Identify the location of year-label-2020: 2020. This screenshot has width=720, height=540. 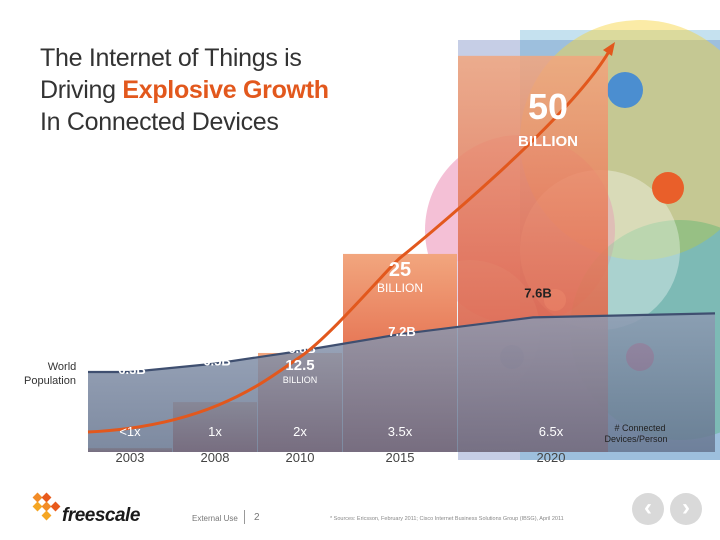
(551, 457).